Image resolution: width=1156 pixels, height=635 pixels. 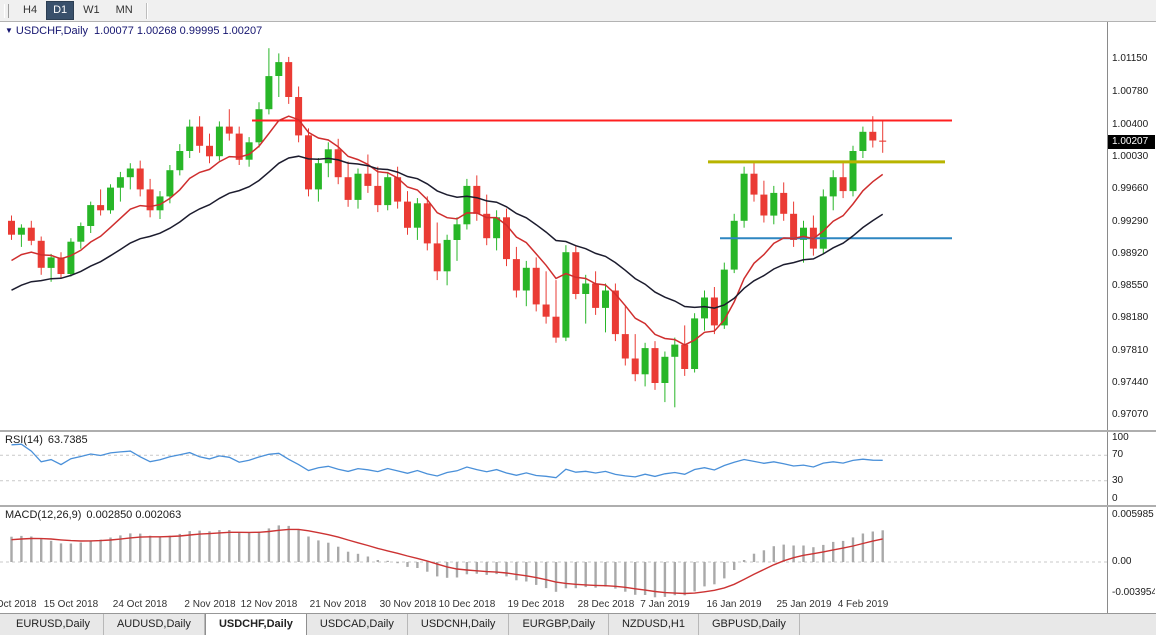 I want to click on time-axis-label: 10 Dec 2018, so click(x=467, y=604).